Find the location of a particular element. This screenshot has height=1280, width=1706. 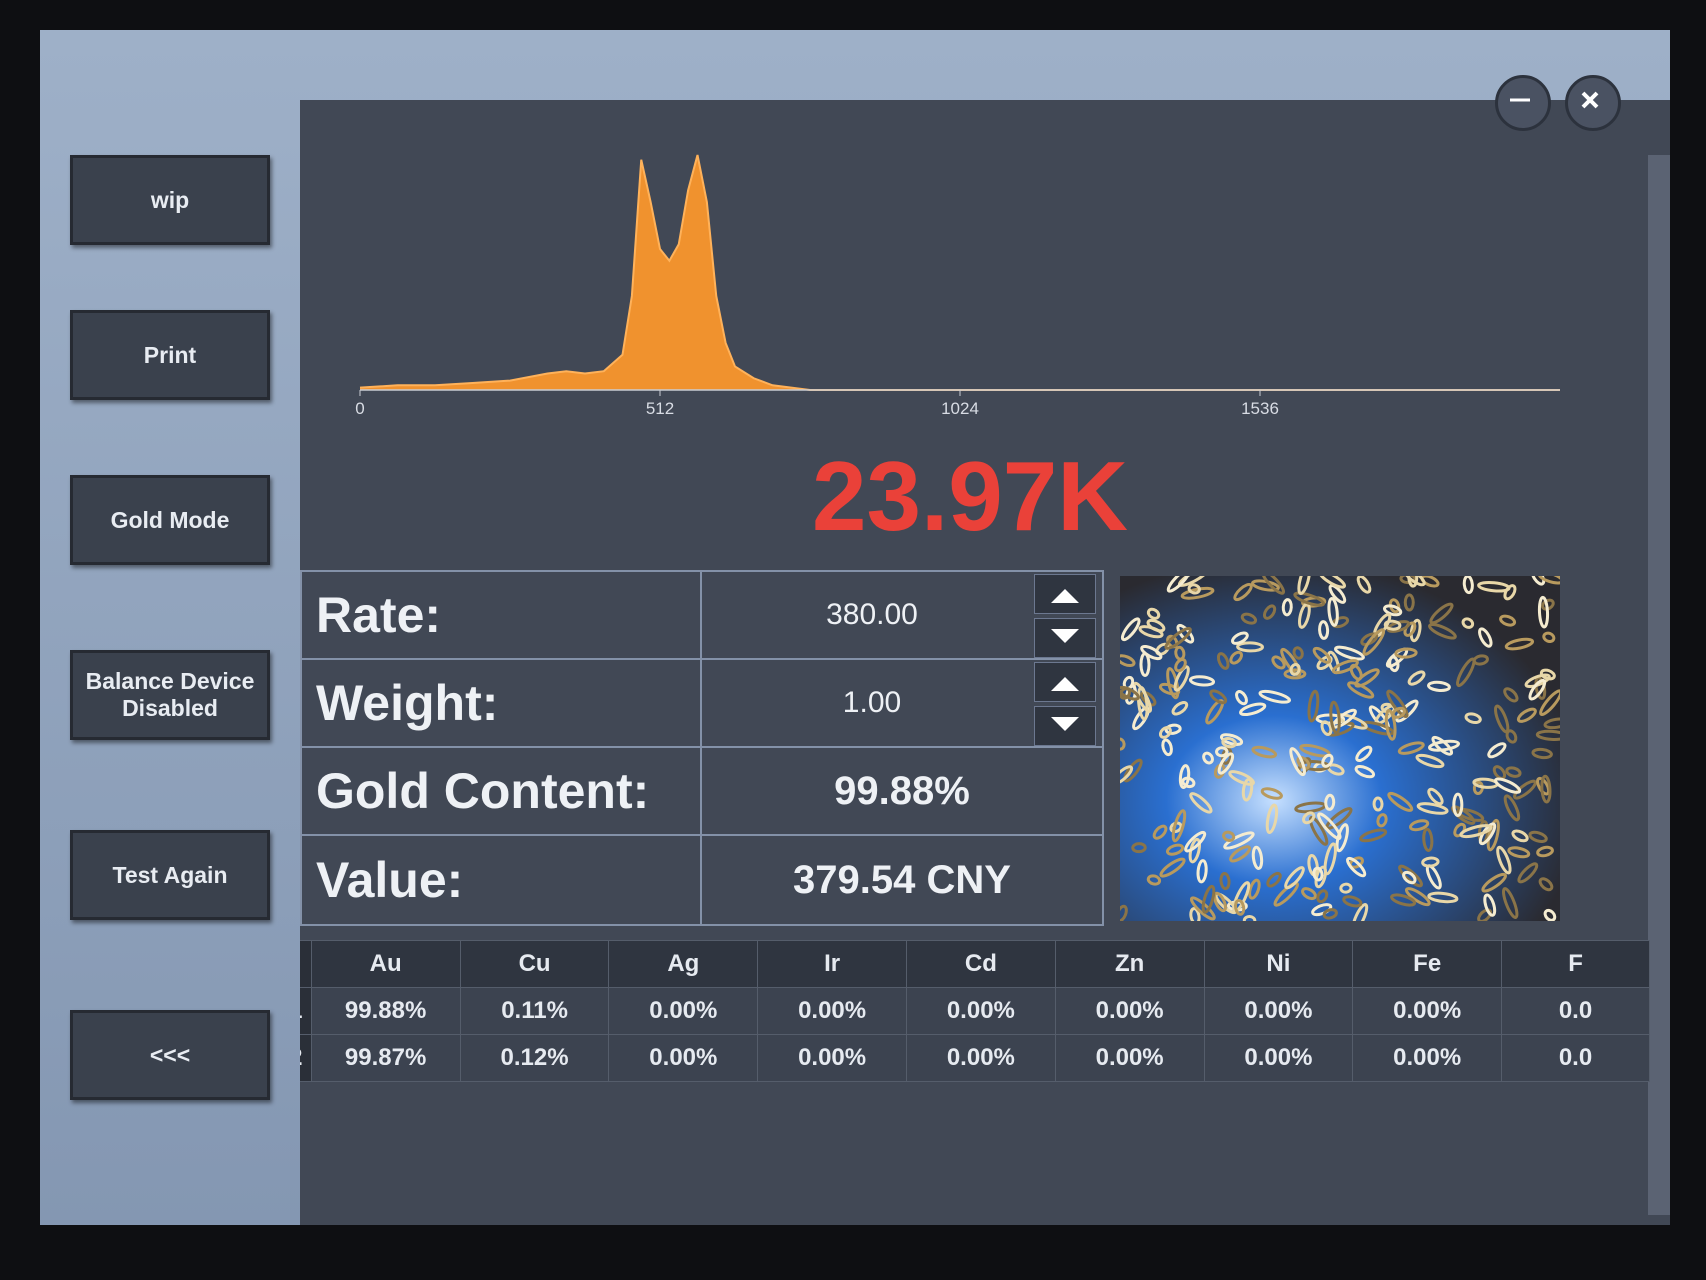

element-cell: 99.88% is located at coordinates (385, 1011).